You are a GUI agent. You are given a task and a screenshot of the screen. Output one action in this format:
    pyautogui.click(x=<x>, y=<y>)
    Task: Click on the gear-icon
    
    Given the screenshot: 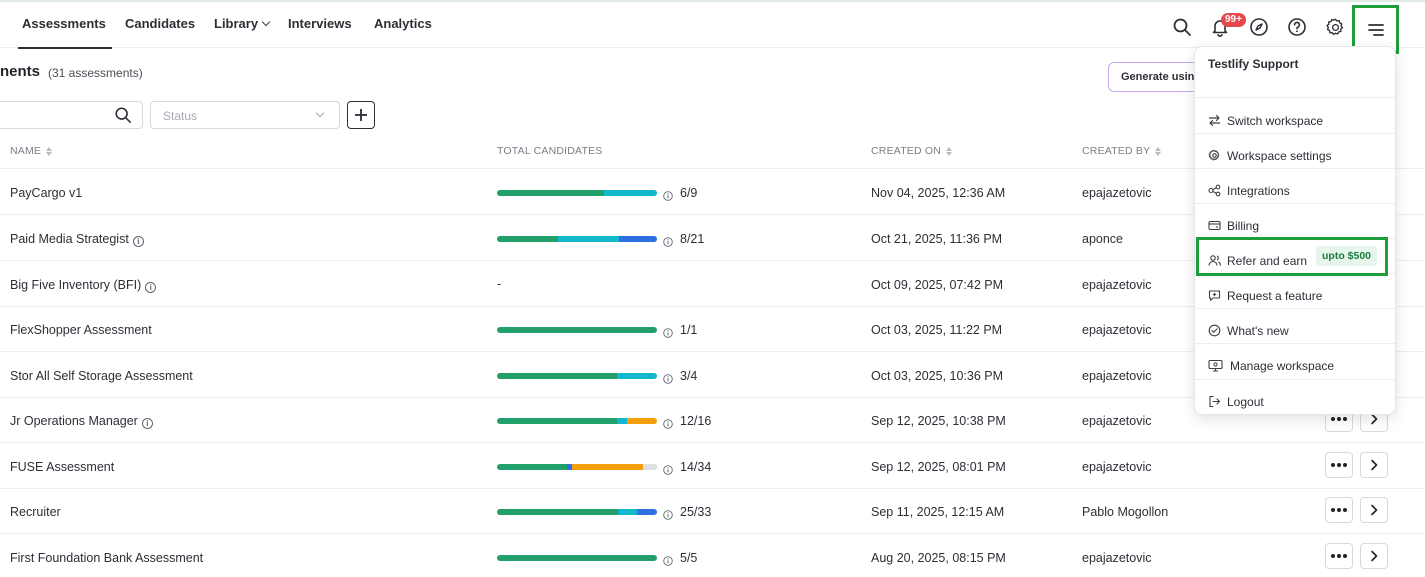 What is the action you would take?
    pyautogui.click(x=1335, y=27)
    